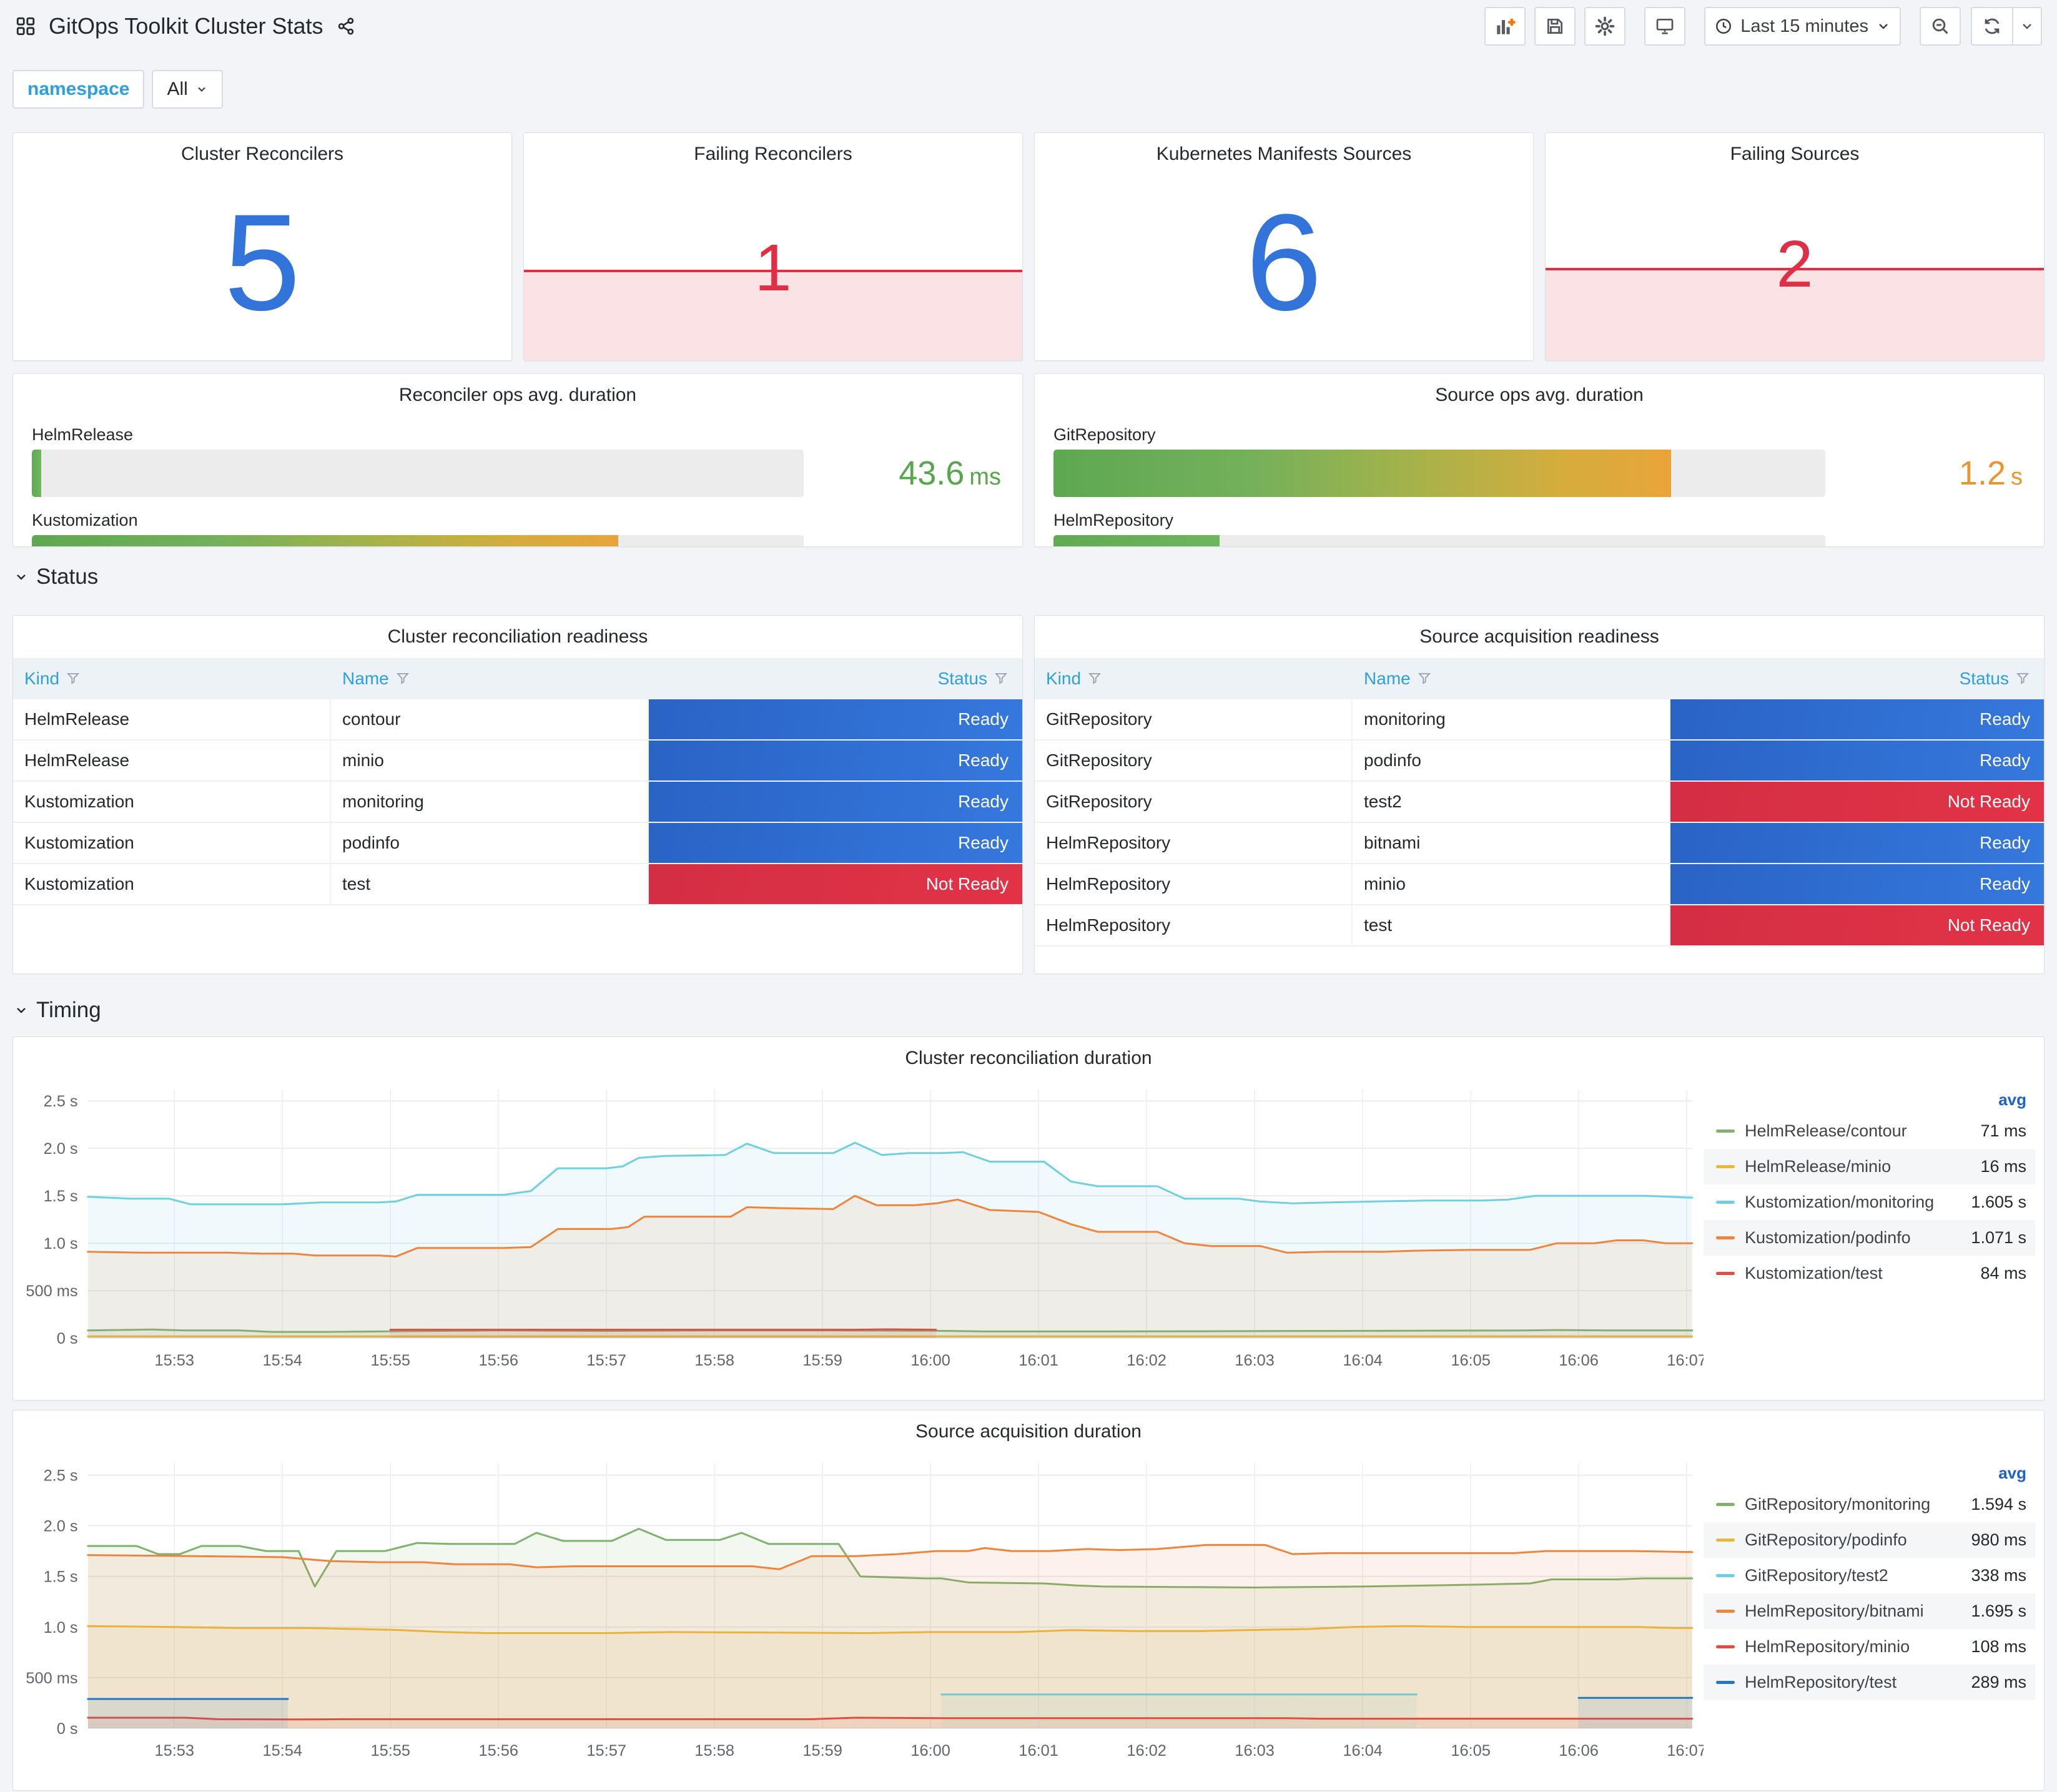  Describe the element at coordinates (79, 89) in the screenshot. I see `variable-namespace-label: namespace` at that location.